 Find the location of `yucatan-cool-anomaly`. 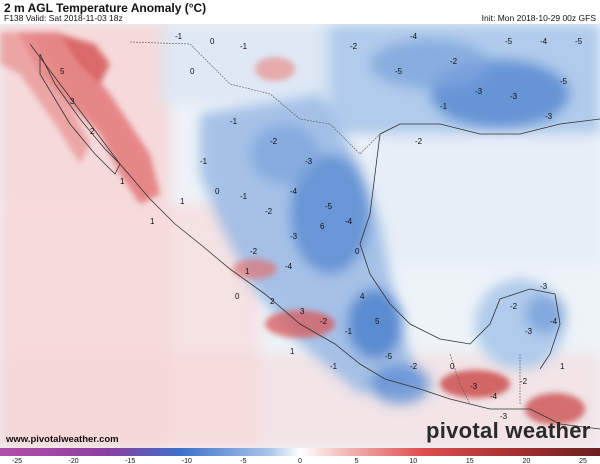

yucatan-cool-anomaly is located at coordinates (520, 324).